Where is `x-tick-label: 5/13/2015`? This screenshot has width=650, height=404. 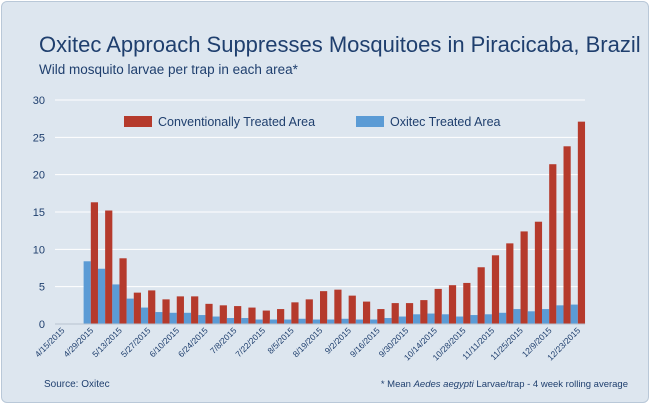
x-tick-label: 5/13/2015 is located at coordinates (107, 342).